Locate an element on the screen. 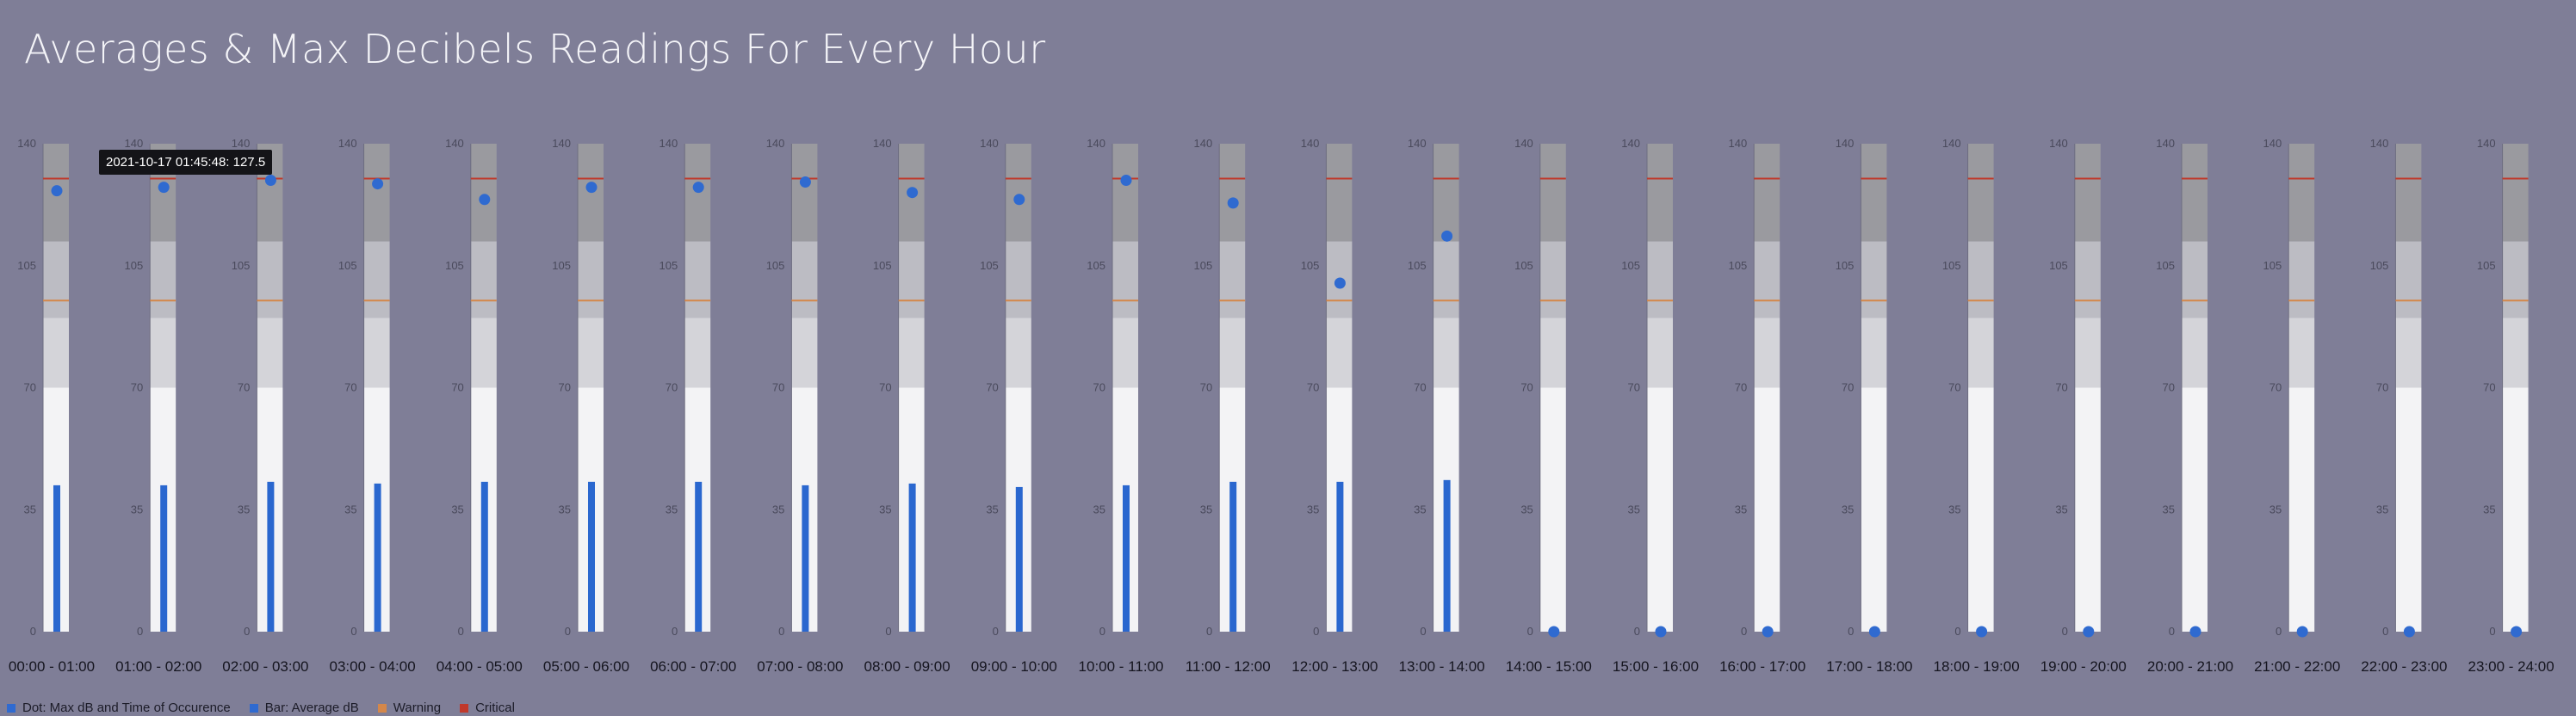 Image resolution: width=2576 pixels, height=716 pixels. x-category-label: 18:00 - 19:00 is located at coordinates (1976, 667).